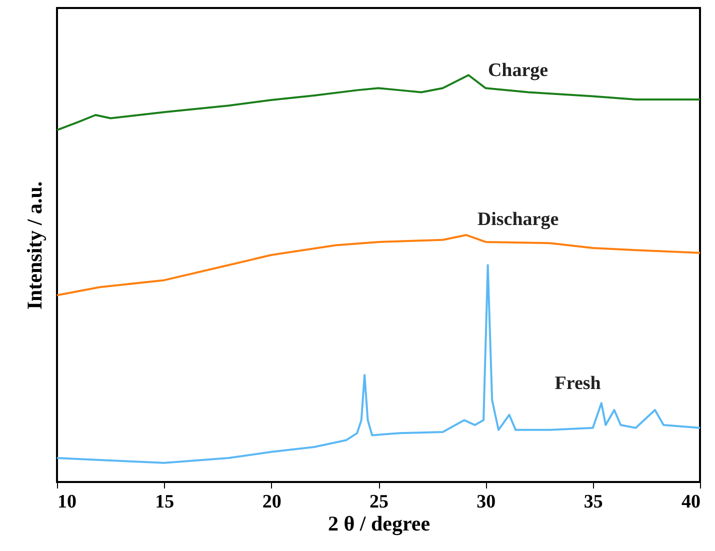 This screenshot has height=551, width=715. I want to click on x-tick-label: 20, so click(272, 502).